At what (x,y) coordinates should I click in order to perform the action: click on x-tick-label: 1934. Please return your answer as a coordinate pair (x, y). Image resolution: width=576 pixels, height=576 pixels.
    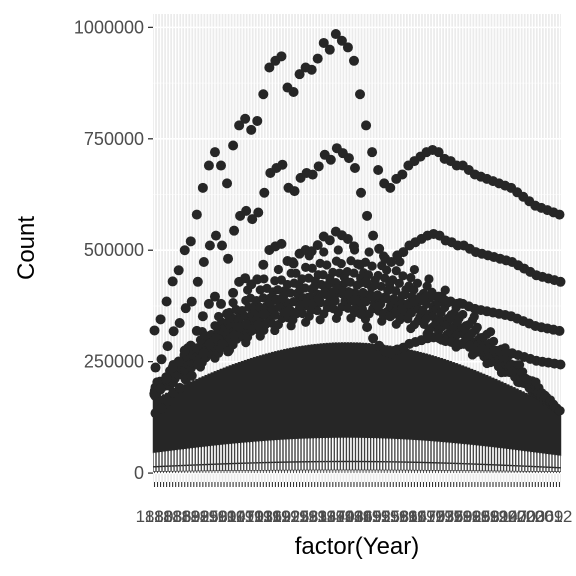
    Looking at the image, I should click on (318, 516).